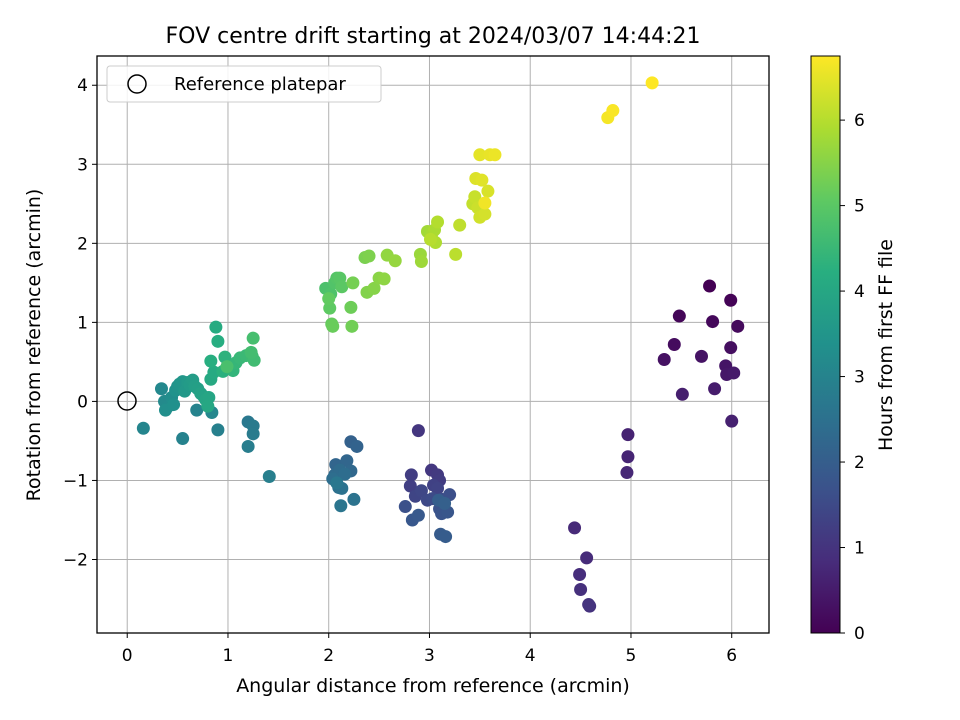 This screenshot has width=960, height=720. I want to click on x-tick-label: 2, so click(328, 656).